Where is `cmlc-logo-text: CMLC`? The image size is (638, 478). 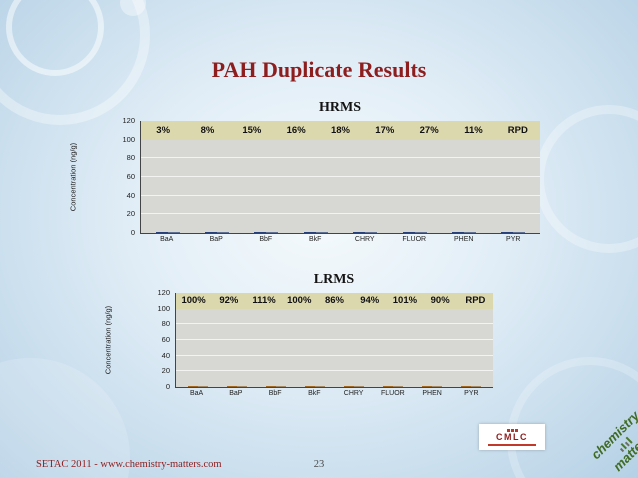
cmlc-logo-text: CMLC is located at coordinates (512, 436).